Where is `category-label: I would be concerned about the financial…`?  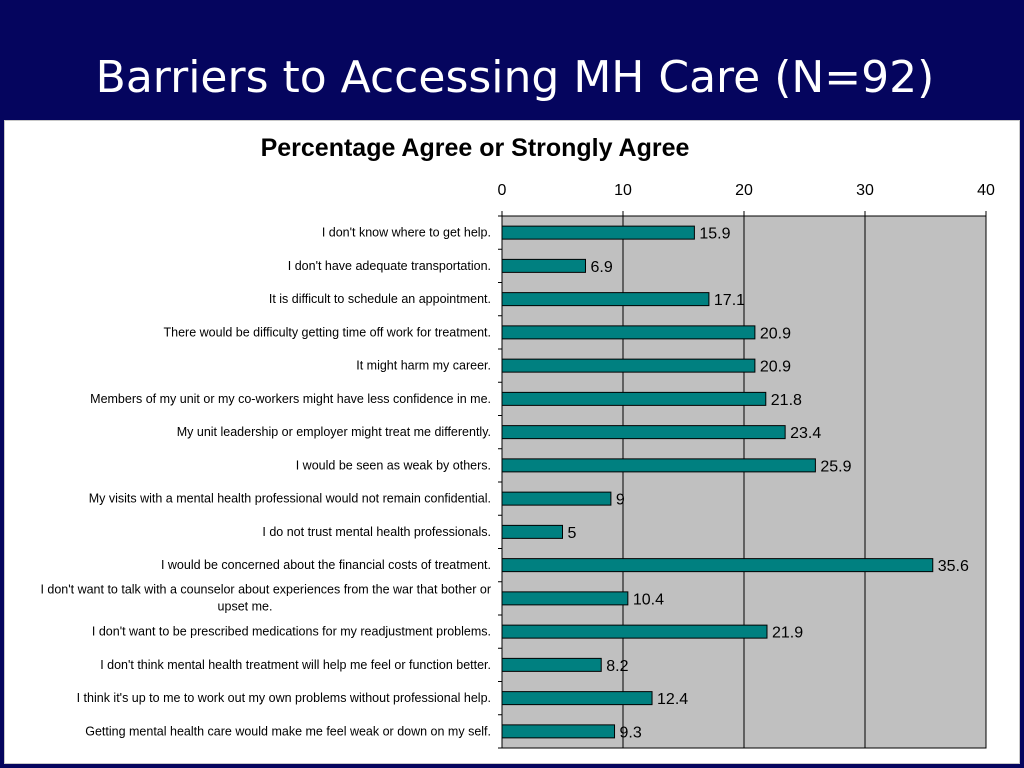
category-label: I would be concerned about the financial… is located at coordinates (326, 565).